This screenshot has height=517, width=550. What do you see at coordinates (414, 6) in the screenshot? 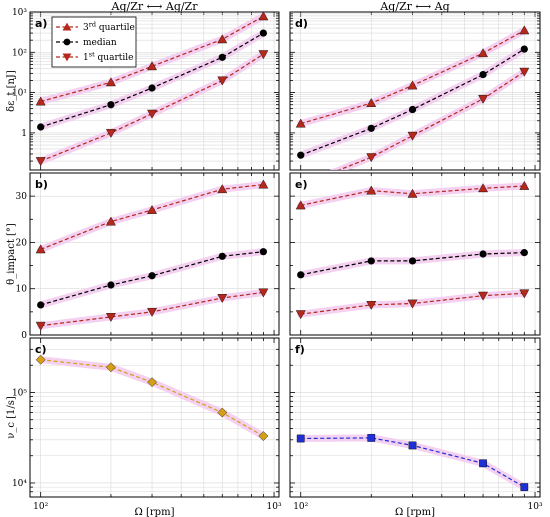
I see `column-title: Ag/Zr ⟷ Ag` at bounding box center [414, 6].